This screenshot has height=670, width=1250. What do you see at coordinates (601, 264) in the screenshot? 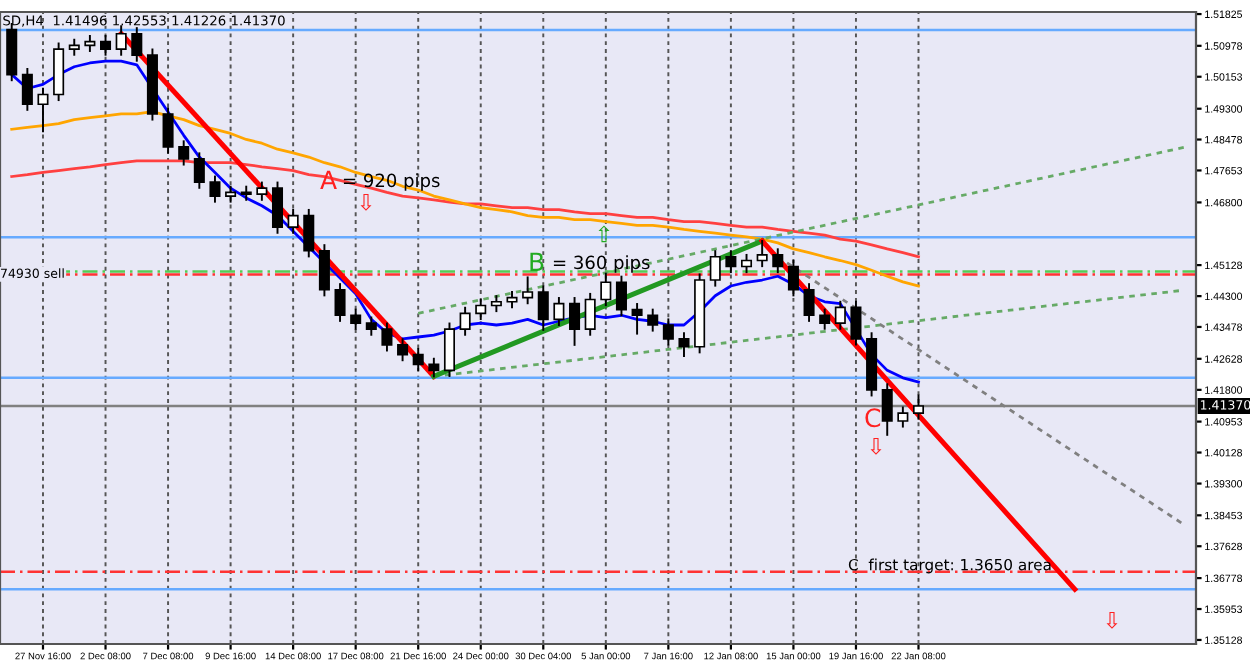
I see `annotation: = 360 pips` at bounding box center [601, 264].